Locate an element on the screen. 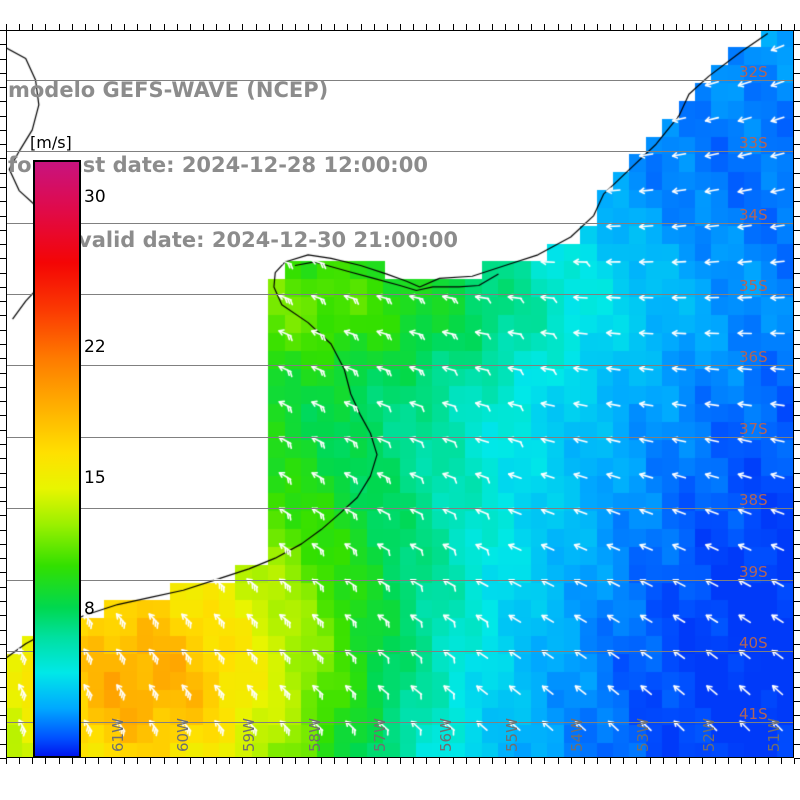 Image resolution: width=800 pixels, height=800 pixels. latitude-label: 41S is located at coordinates (753, 714).